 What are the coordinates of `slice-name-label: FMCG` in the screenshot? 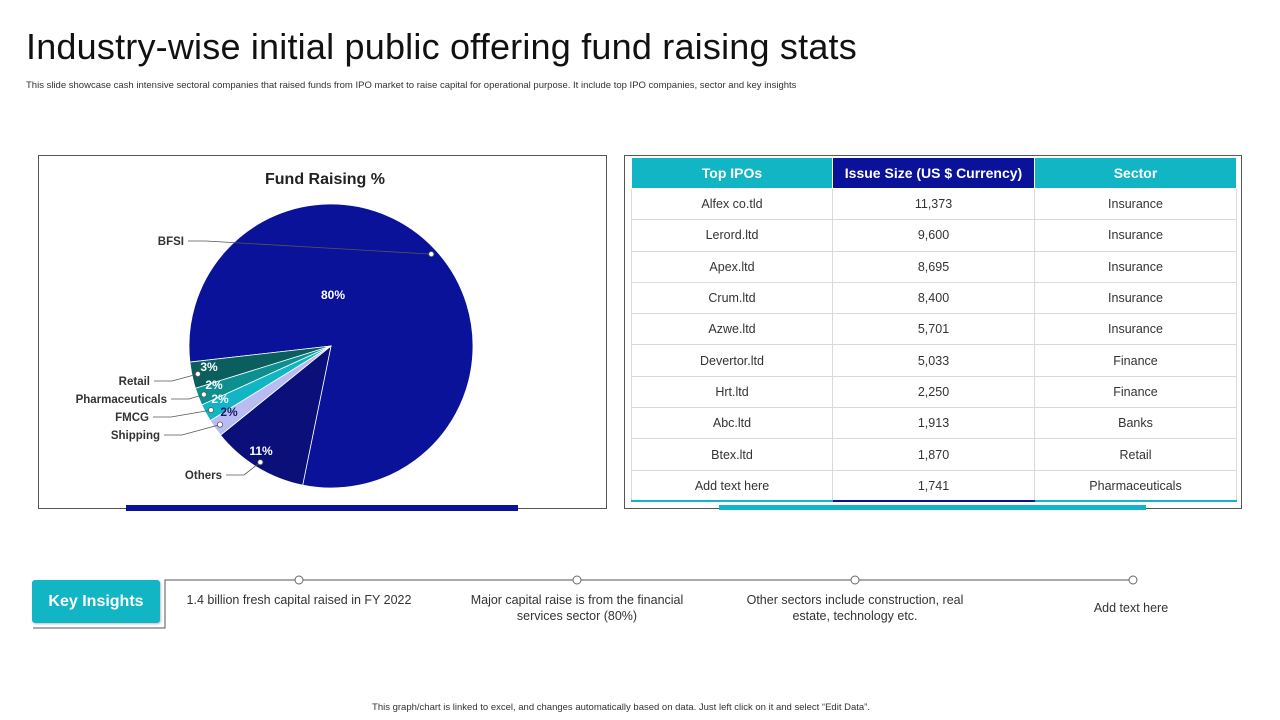 It's located at (132, 418).